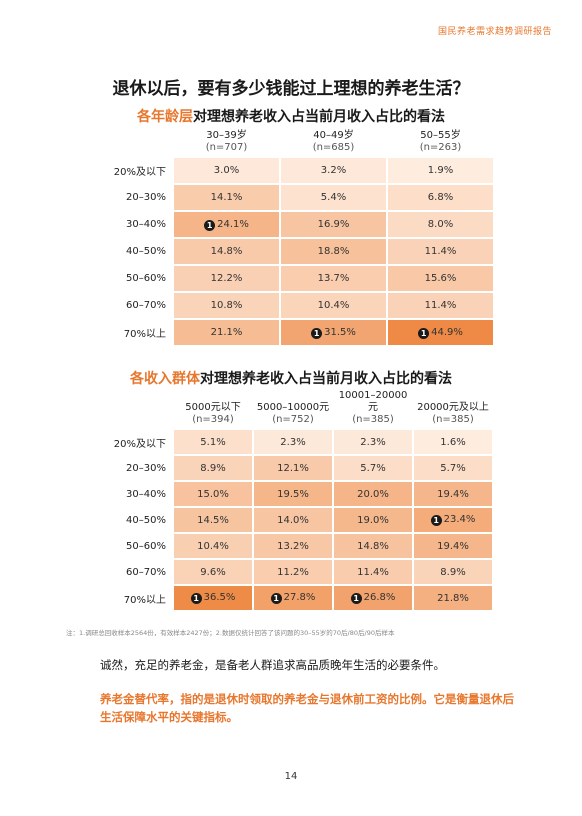  What do you see at coordinates (293, 409) in the screenshot?
I see `column-header: 5000–10000元 (n=752)` at bounding box center [293, 409].